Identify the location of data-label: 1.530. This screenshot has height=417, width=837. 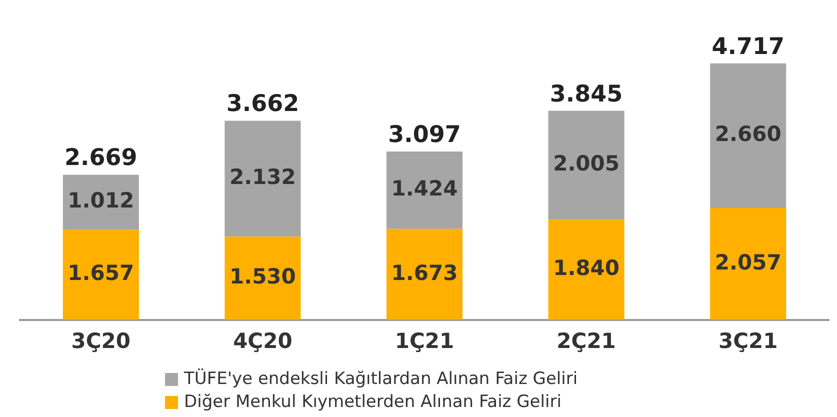
(262, 276).